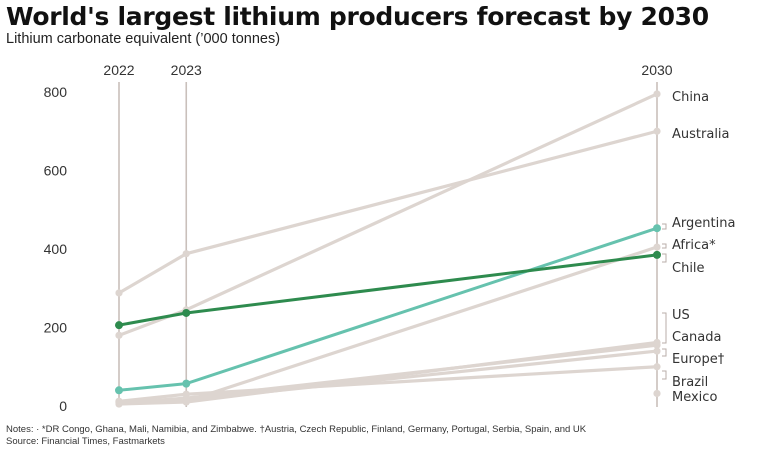  What do you see at coordinates (63, 406) in the screenshot?
I see `y-tick-label: 0` at bounding box center [63, 406].